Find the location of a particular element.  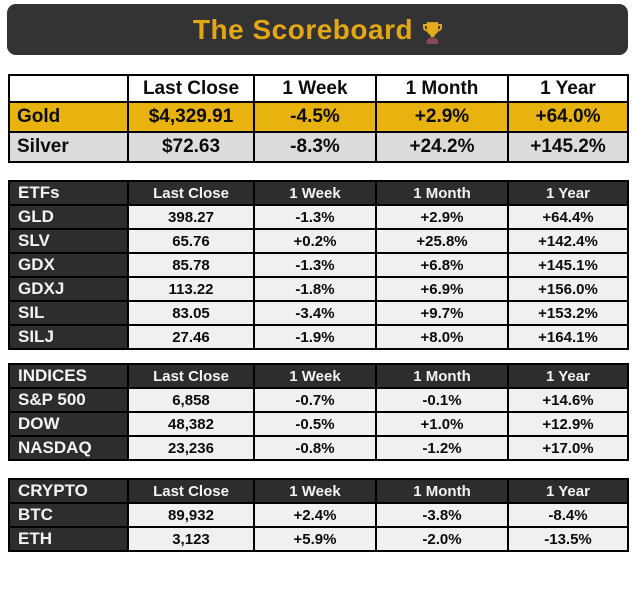

row-label: Gold is located at coordinates (68, 117).